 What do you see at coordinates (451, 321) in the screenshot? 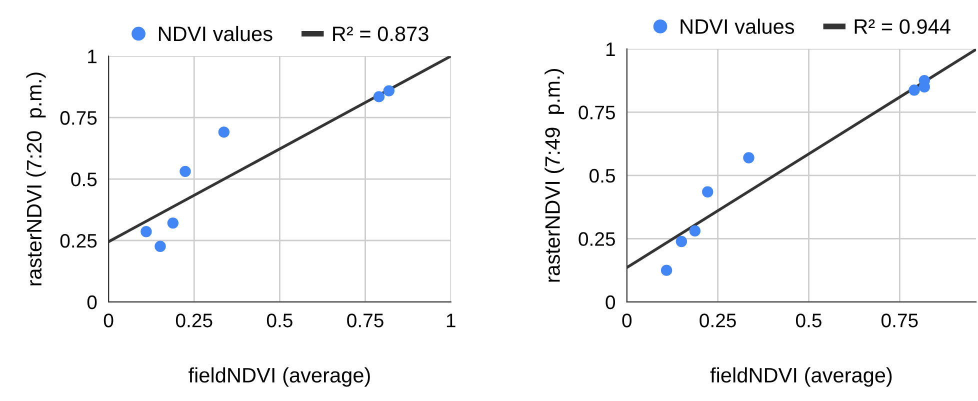
I see `x-tick-label: 1` at bounding box center [451, 321].